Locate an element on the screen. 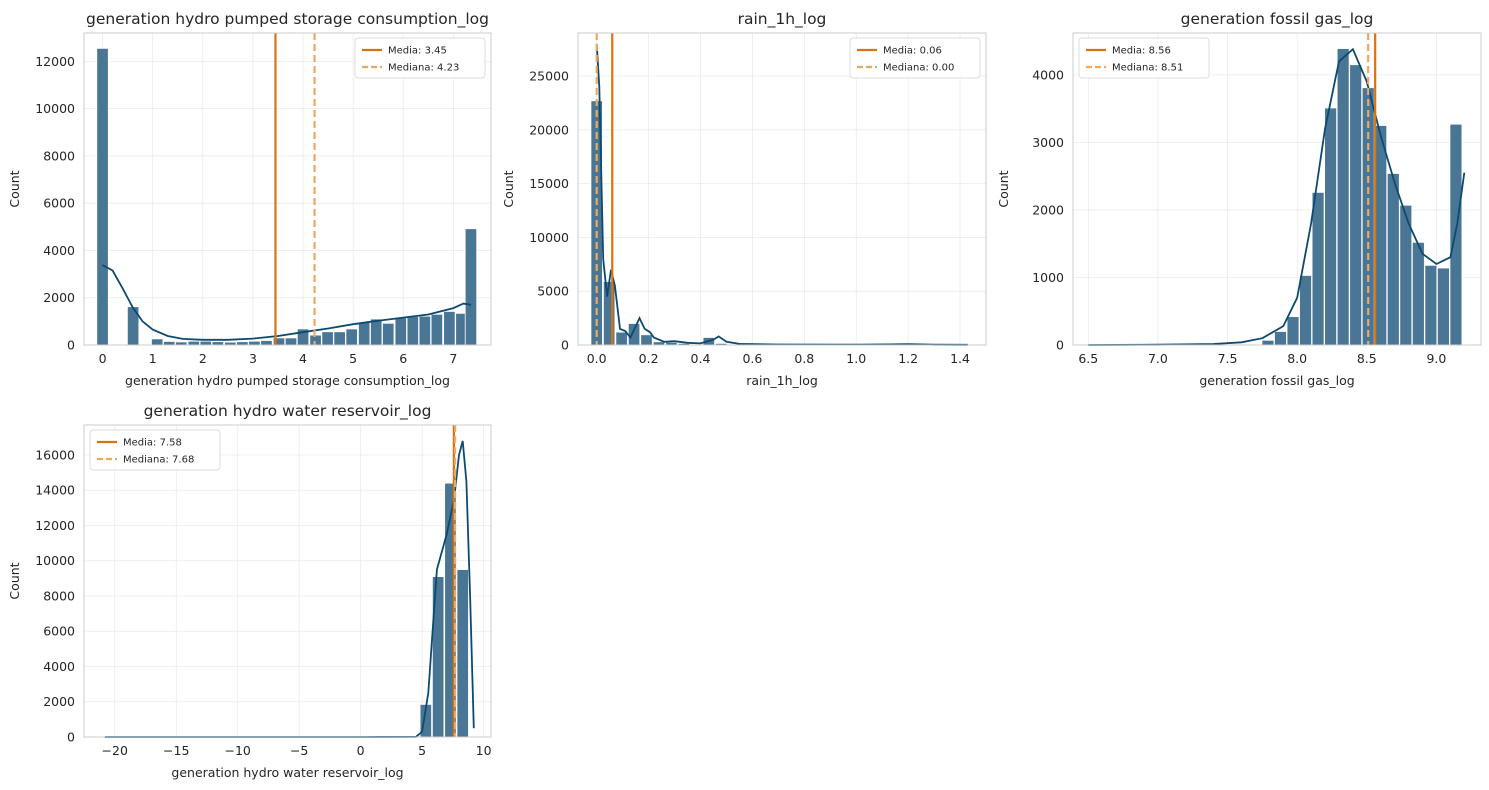 This screenshot has width=1489, height=790. legend: Media: 0.06 Mediana: 0.00 is located at coordinates (915, 58).